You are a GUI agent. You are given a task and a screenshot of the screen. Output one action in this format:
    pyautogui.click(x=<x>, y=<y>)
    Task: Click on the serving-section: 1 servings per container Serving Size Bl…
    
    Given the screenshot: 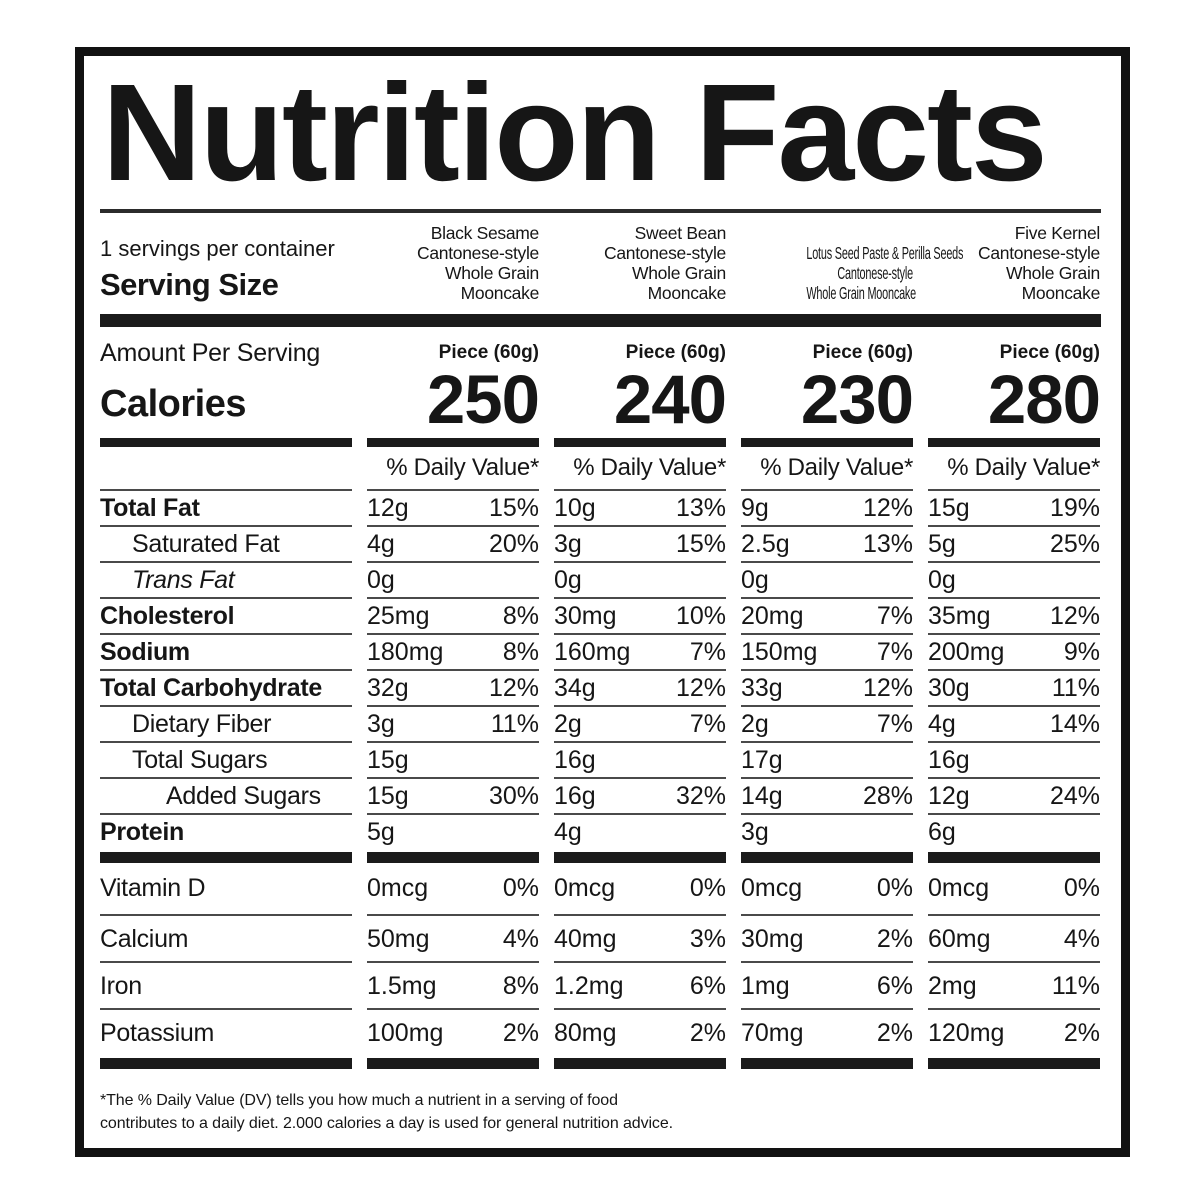 What is the action you would take?
    pyautogui.click(x=600, y=263)
    